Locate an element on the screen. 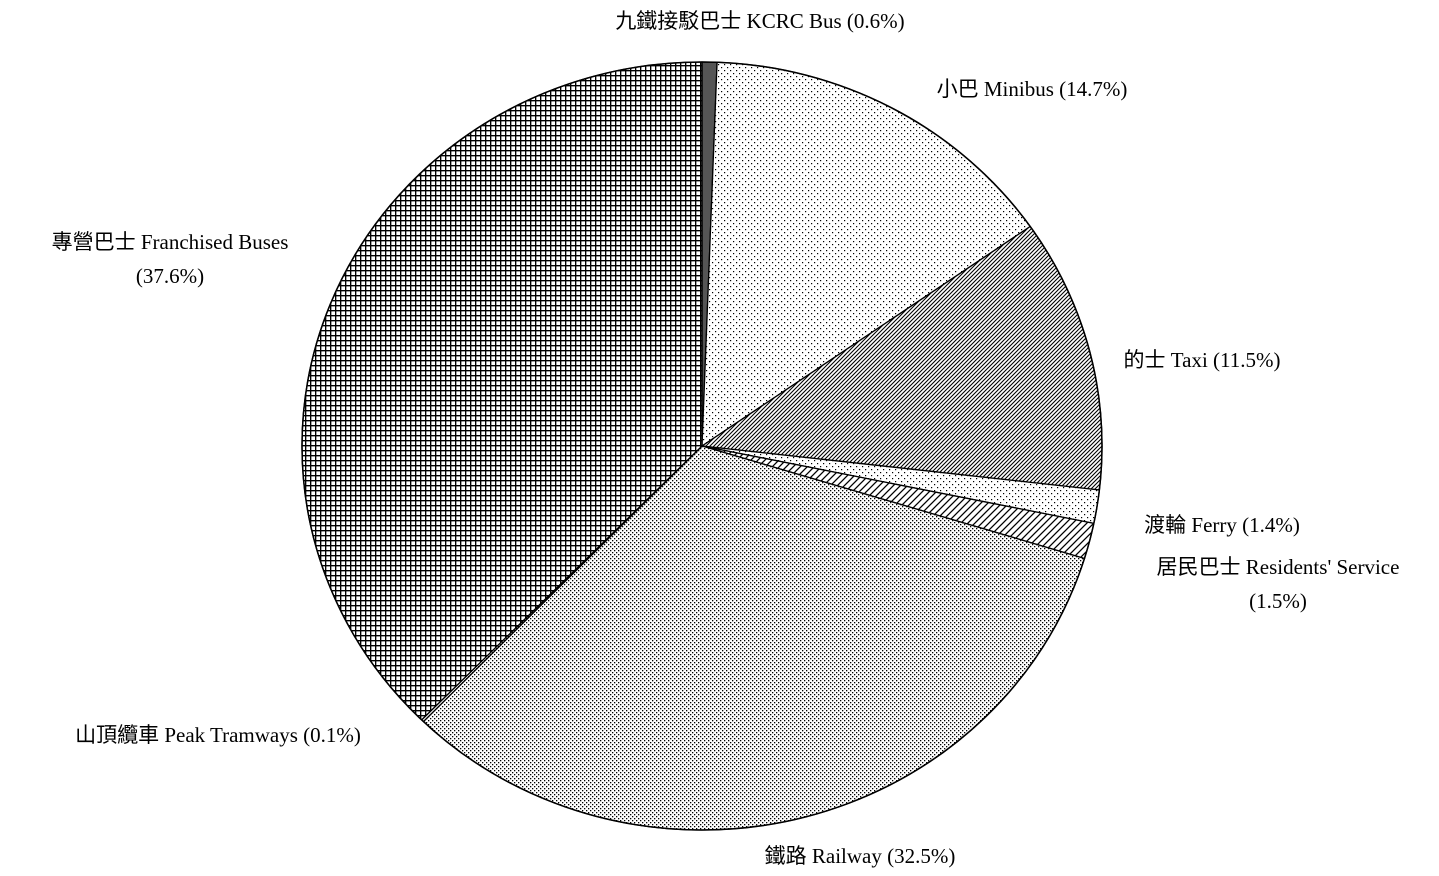  slice-label-franchised-buses: 專營巴士 Franchised Buses (37.6%) is located at coordinates (170, 259).